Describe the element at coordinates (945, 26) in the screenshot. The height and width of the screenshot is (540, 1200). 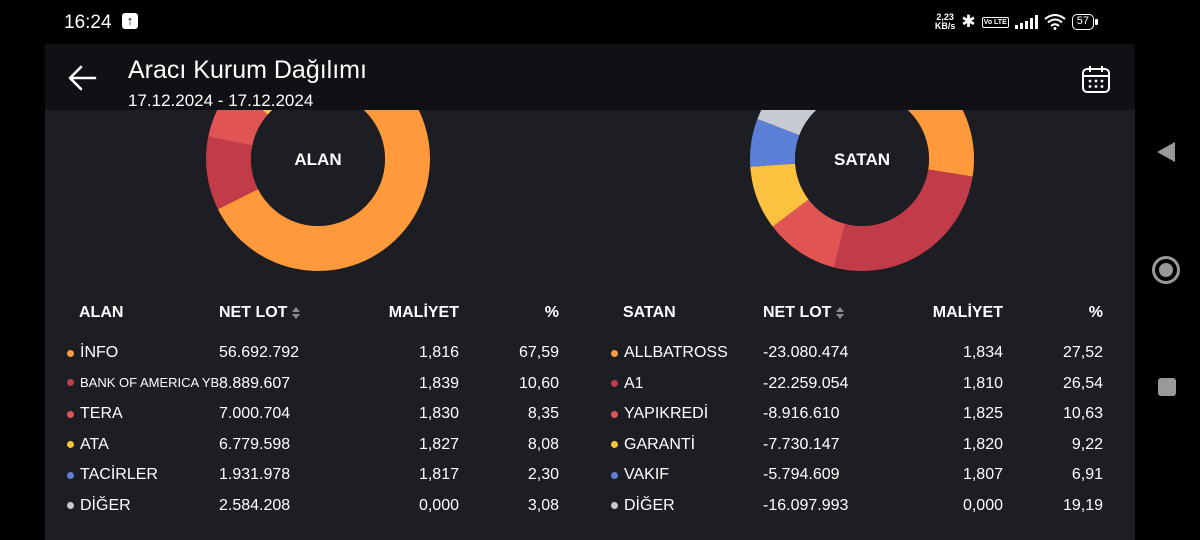
I see `speed-unit: KB/s` at that location.